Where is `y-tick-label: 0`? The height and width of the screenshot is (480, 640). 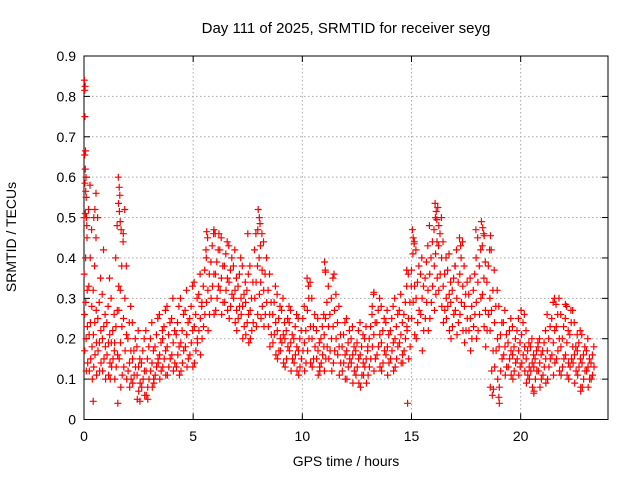 y-tick-label: 0 is located at coordinates (72, 420).